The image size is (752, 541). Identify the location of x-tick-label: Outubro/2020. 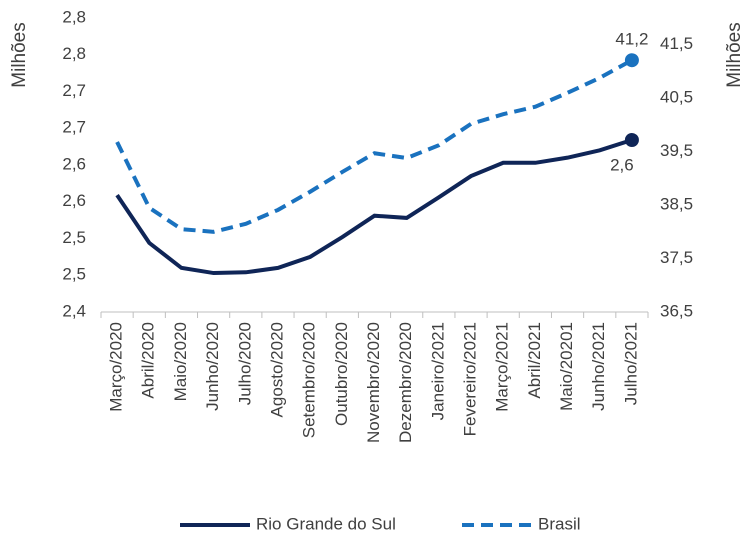
(341, 374).